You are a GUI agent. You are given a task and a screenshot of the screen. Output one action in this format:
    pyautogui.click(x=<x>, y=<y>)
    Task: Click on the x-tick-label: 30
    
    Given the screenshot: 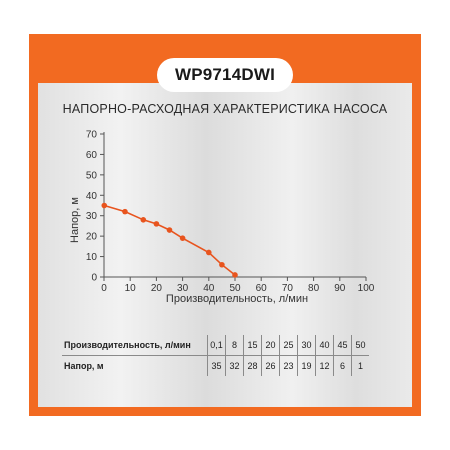 What is the action you would take?
    pyautogui.click(x=183, y=288)
    